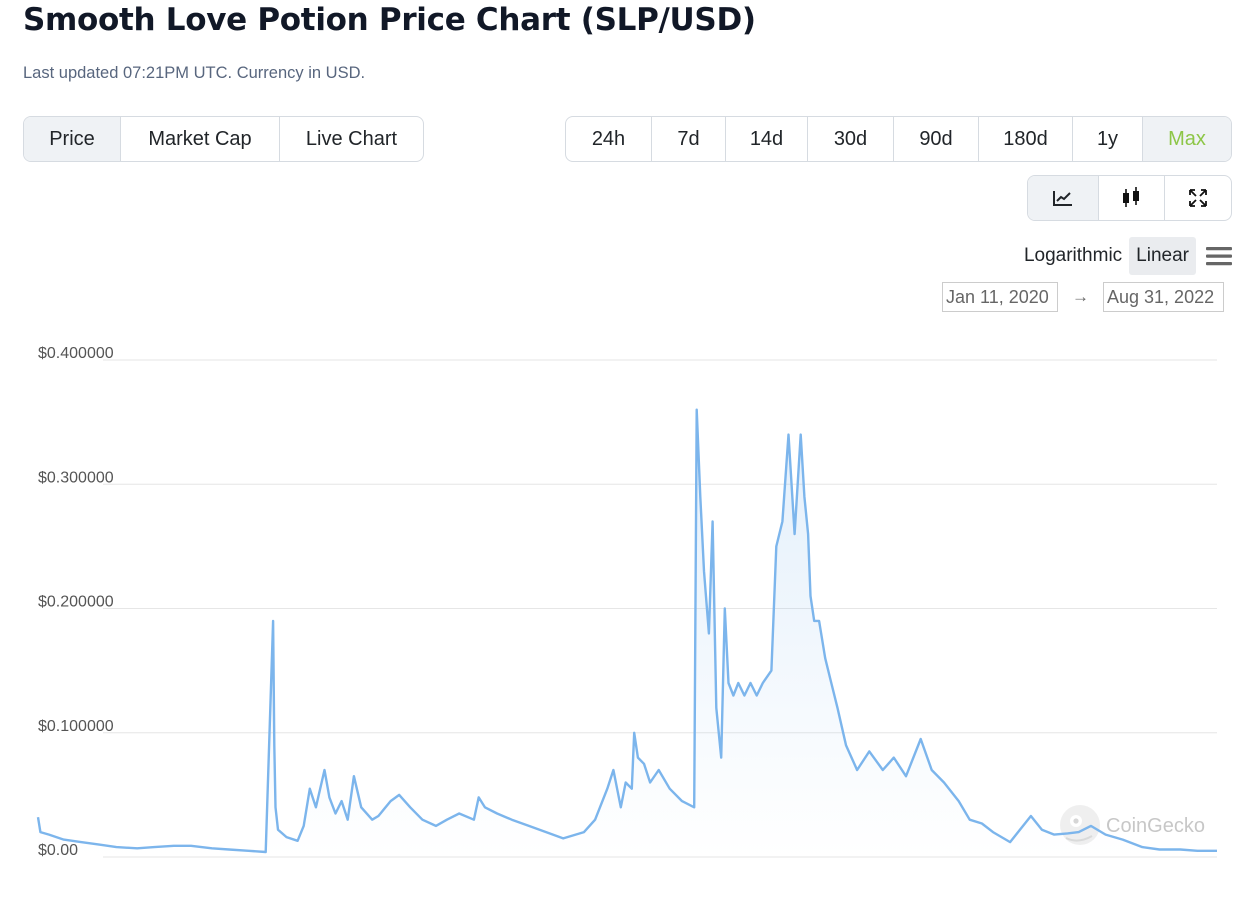 The width and height of the screenshot is (1250, 900). I want to click on range-180d: 180d, so click(1025, 139).